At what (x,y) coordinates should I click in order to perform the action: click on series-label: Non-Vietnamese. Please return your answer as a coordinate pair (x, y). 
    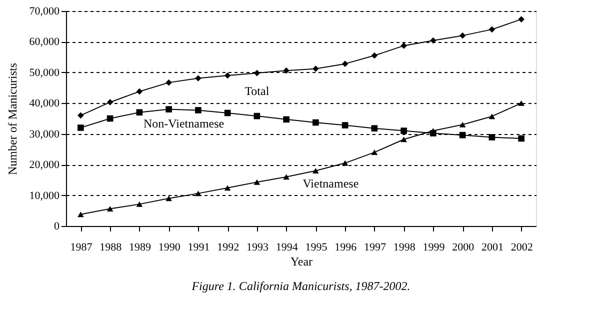
    Looking at the image, I should click on (184, 123).